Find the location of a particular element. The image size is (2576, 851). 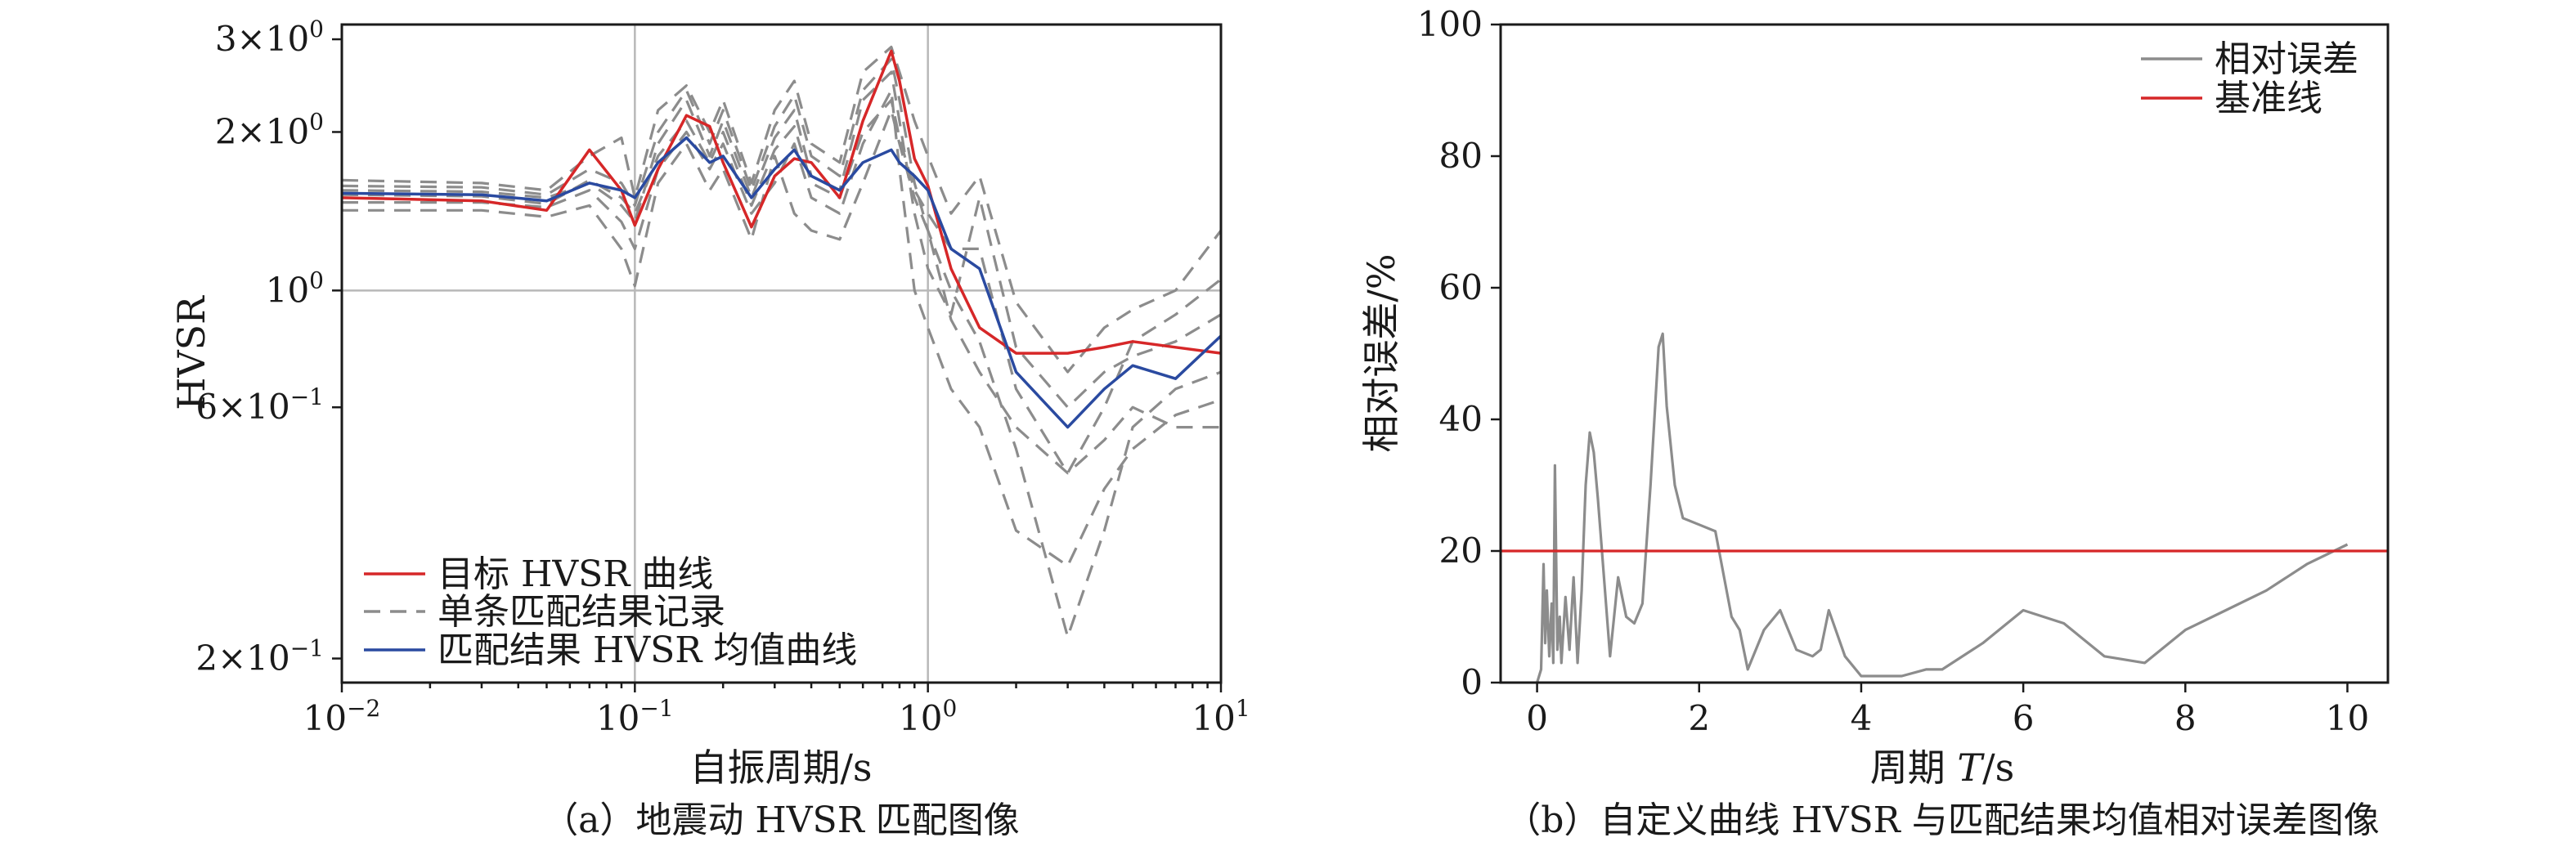

chart-b-ylabel: 相对误差/% is located at coordinates (1381, 352).